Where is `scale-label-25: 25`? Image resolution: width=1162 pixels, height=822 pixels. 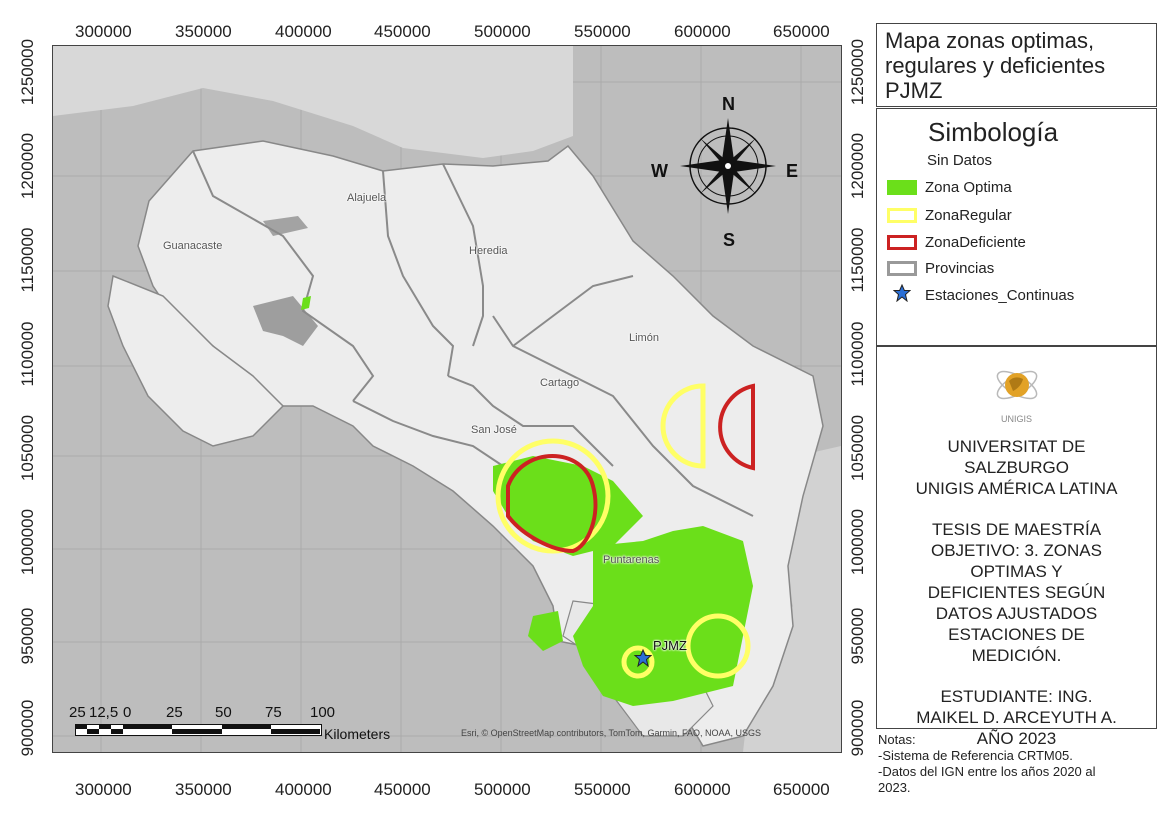
scale-label-25: 25 is located at coordinates (174, 712).